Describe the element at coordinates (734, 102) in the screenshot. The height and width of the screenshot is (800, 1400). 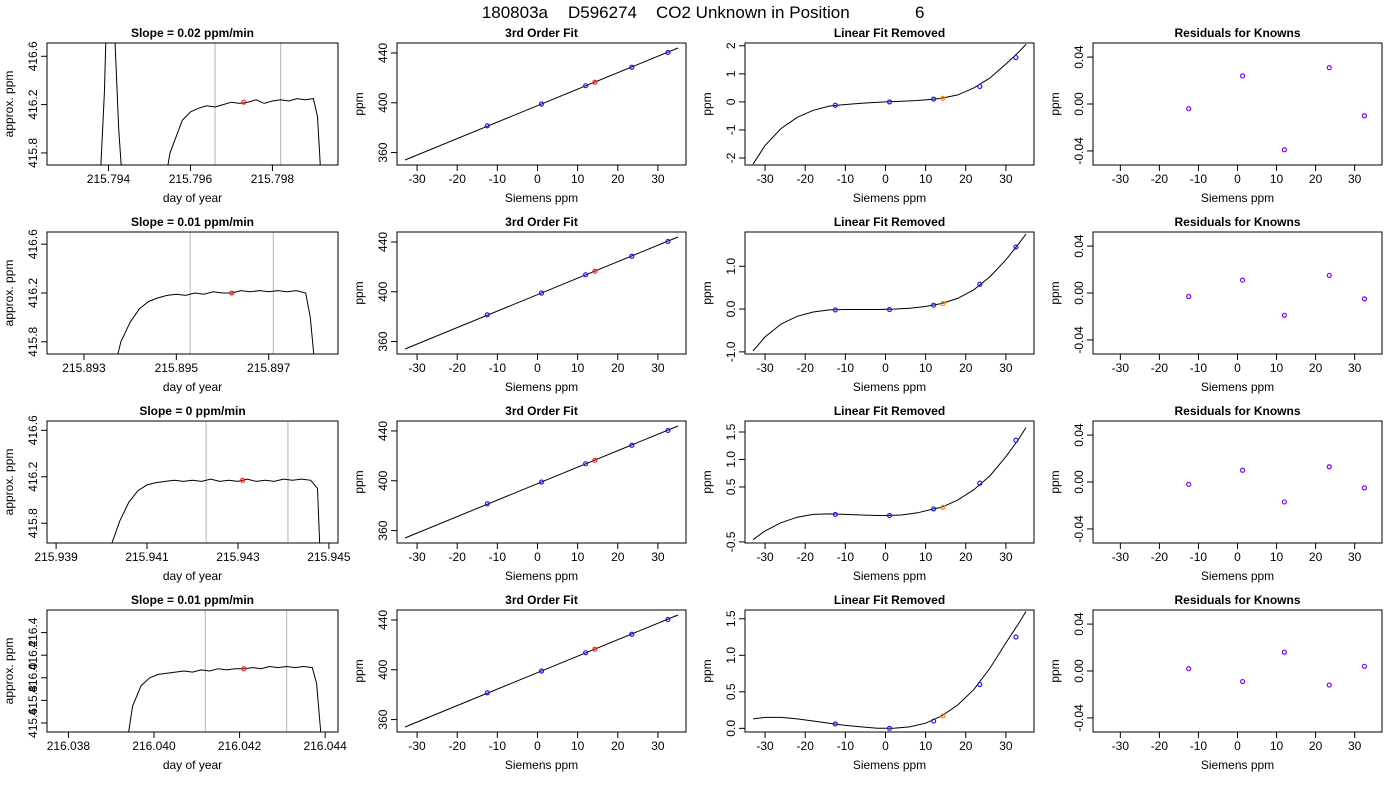
I see `y-axis: -2 -1 0 1 2` at that location.